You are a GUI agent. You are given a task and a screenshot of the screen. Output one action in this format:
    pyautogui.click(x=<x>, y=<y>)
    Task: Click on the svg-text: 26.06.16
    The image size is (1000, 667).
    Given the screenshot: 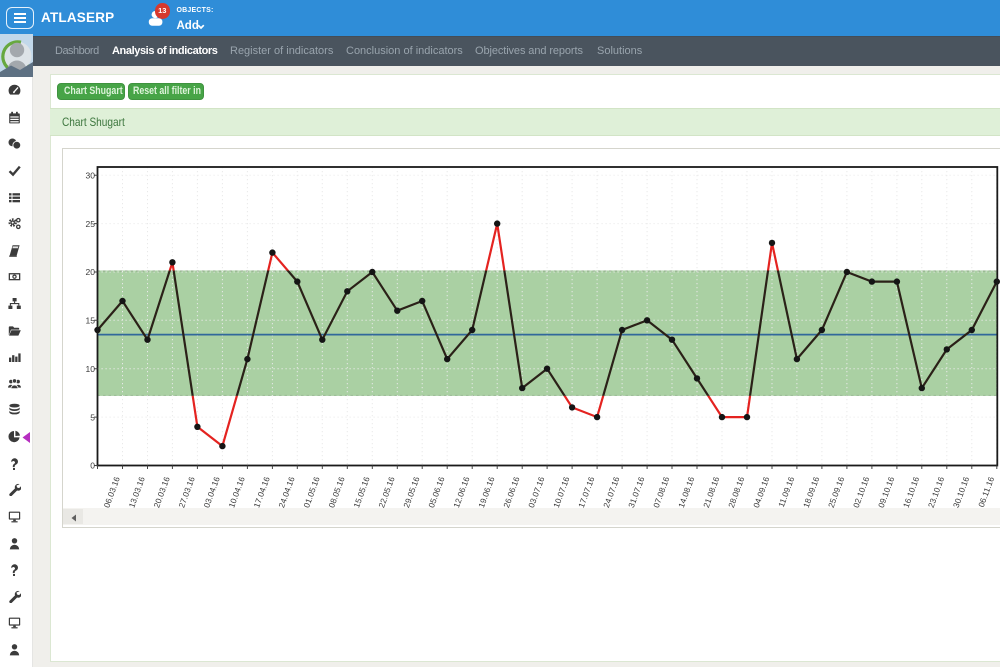 What is the action you would take?
    pyautogui.click(x=511, y=492)
    